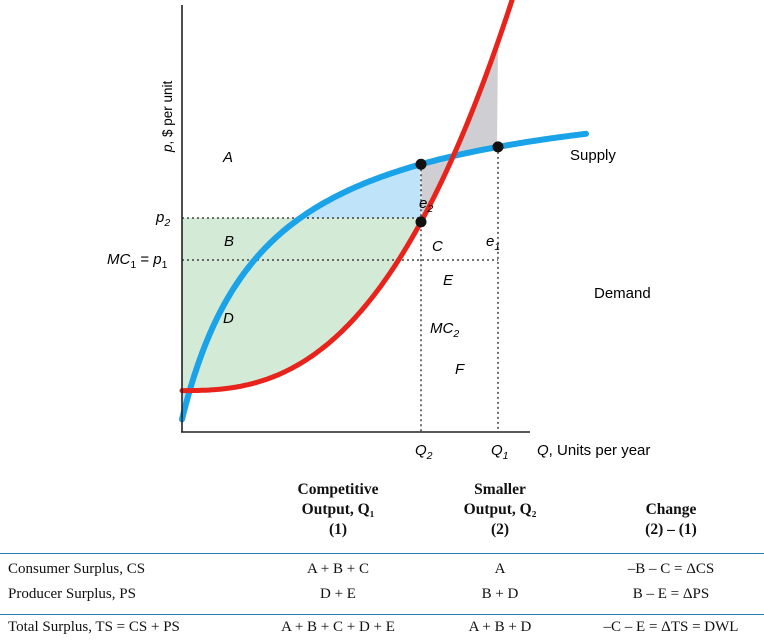 The image size is (764, 643). Describe the element at coordinates (500, 594) in the screenshot. I see `row-col2: B + D` at that location.